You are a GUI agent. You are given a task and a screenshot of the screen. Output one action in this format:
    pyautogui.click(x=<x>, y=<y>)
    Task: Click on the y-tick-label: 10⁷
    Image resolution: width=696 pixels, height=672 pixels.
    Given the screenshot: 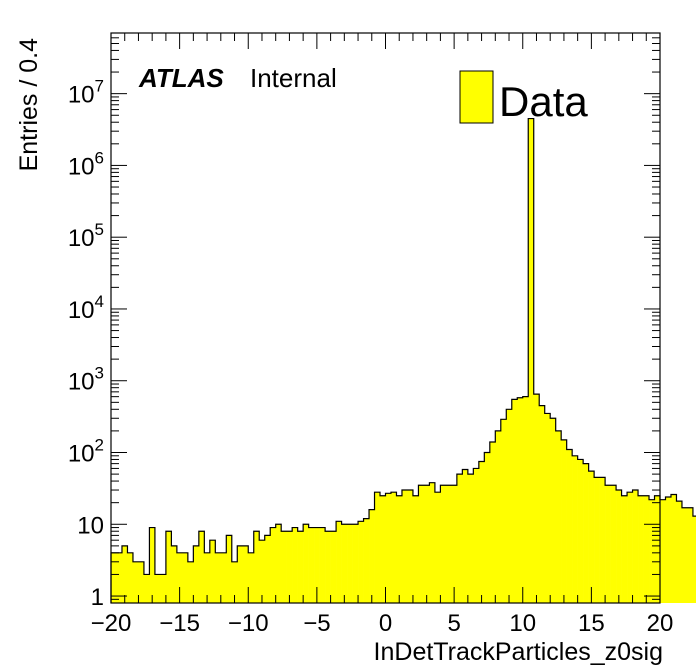 What is the action you would take?
    pyautogui.click(x=86, y=93)
    